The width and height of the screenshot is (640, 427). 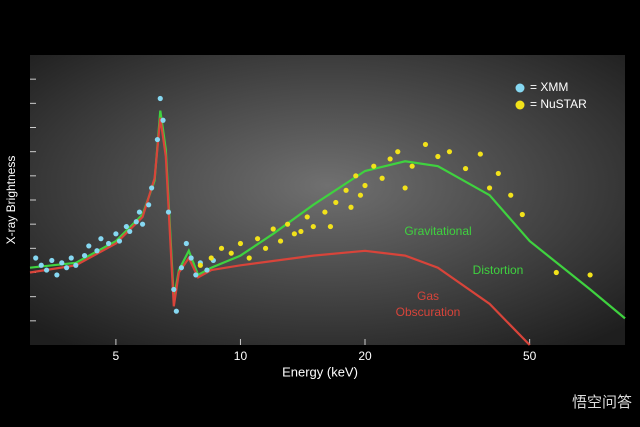 What do you see at coordinates (558, 104) in the screenshot?
I see `legend-label: = NuSTAR` at bounding box center [558, 104].